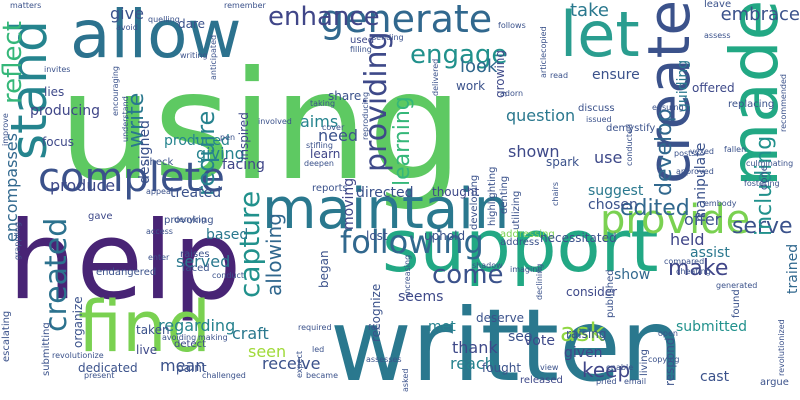 The height and width of the screenshot is (400, 800). Describe the element at coordinates (635, 381) in the screenshot. I see `word-email: email` at that location.